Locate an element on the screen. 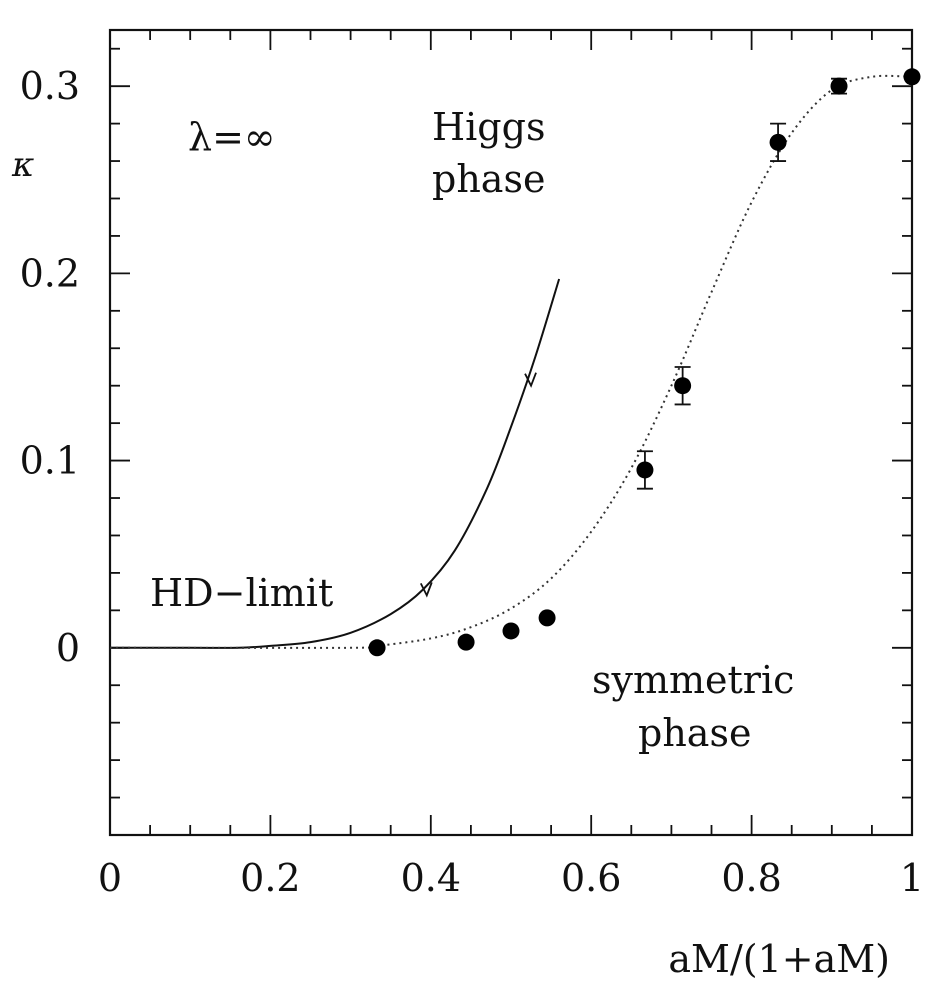 Image resolution: width=930 pixels, height=998 pixels. symmetric-phase-line2: phase is located at coordinates (694, 733).